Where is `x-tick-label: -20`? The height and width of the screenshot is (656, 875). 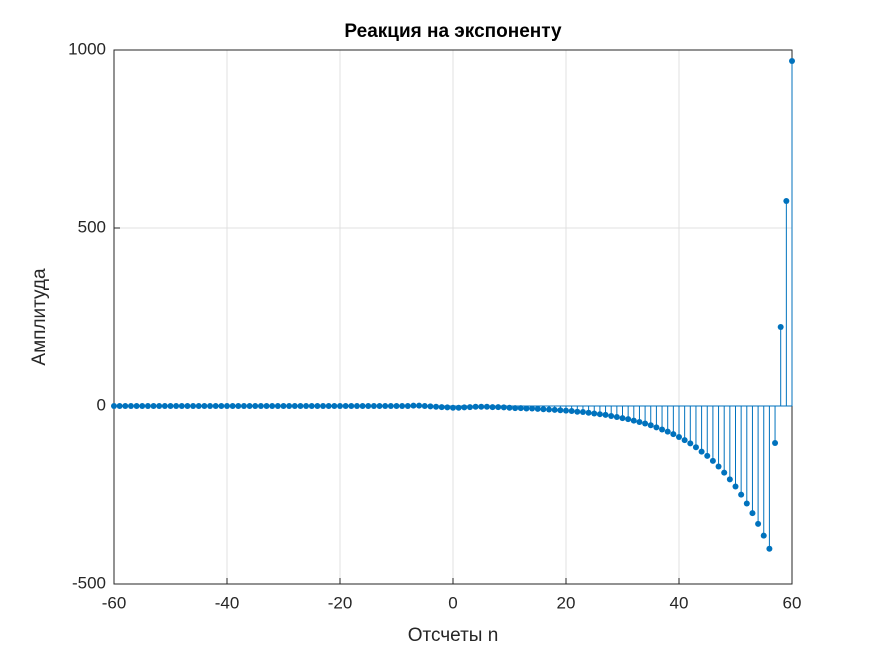 x-tick-label: -20 is located at coordinates (340, 602).